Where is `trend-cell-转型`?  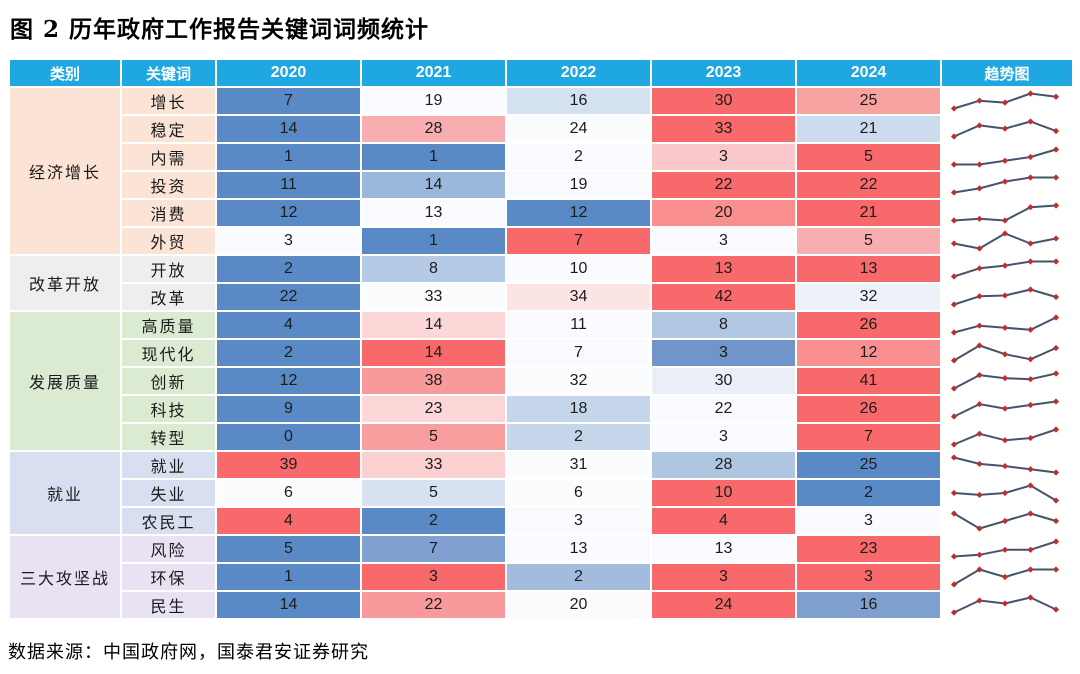
trend-cell-转型 is located at coordinates (1007, 437).